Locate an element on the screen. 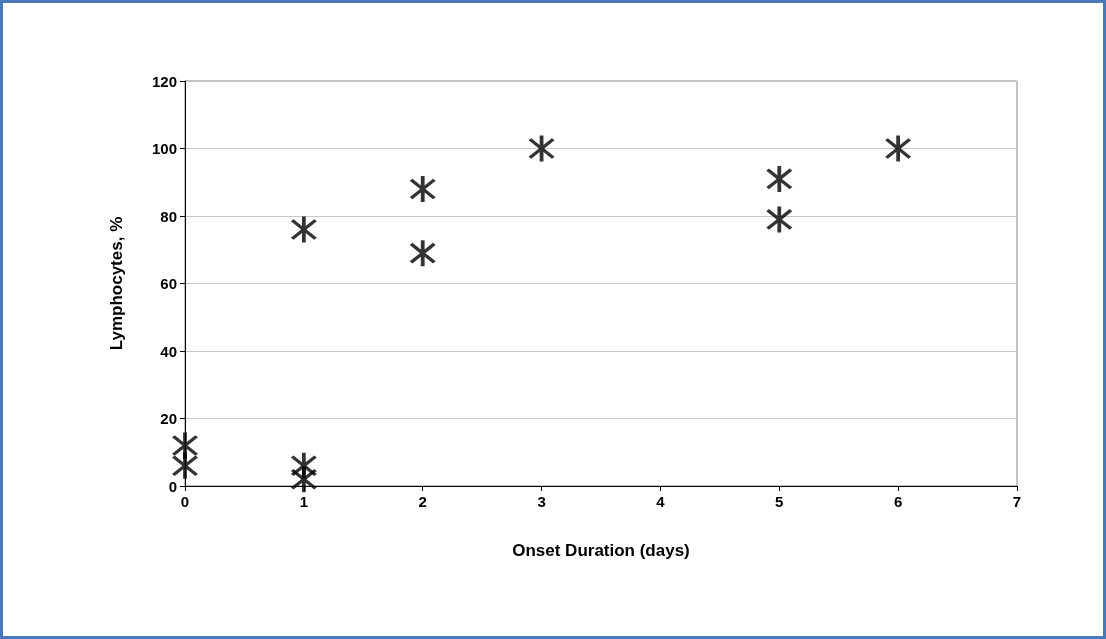  y-tick-label: 20 is located at coordinates (168, 418).